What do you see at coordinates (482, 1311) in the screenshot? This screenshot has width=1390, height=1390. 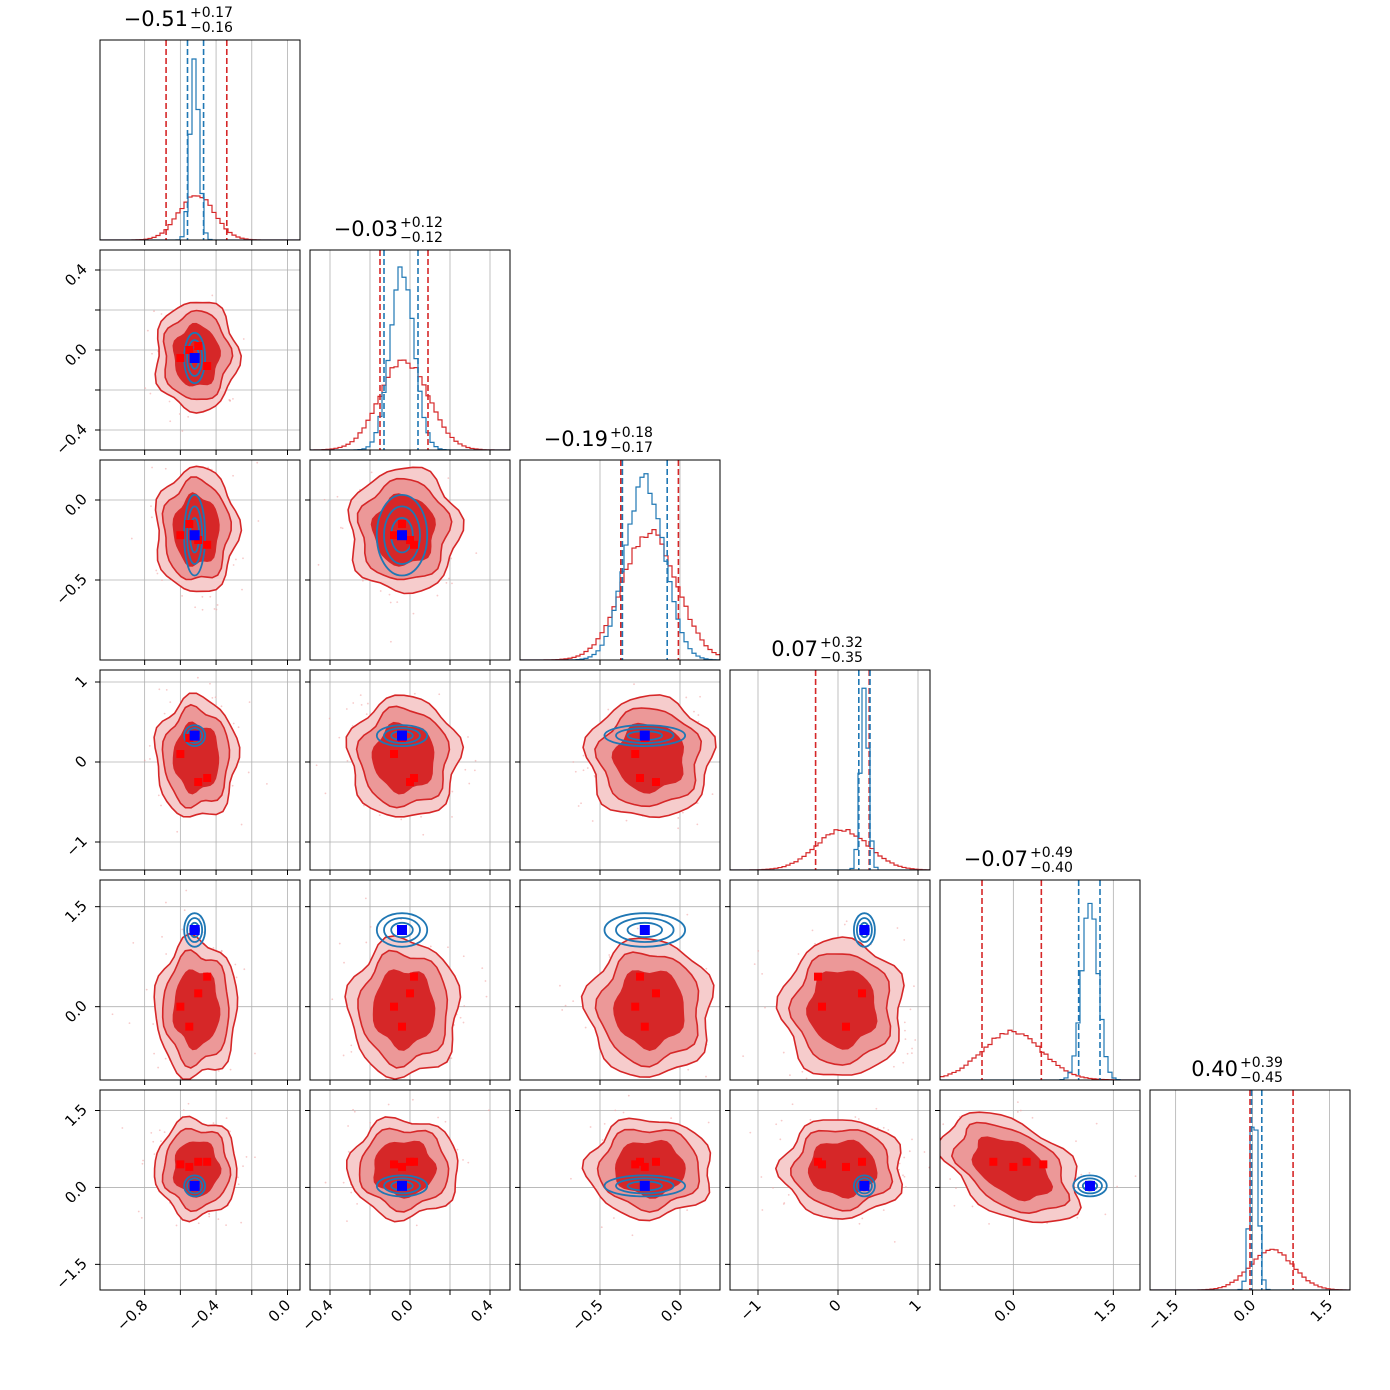 I see `x-tick-label: 0.4` at bounding box center [482, 1311].